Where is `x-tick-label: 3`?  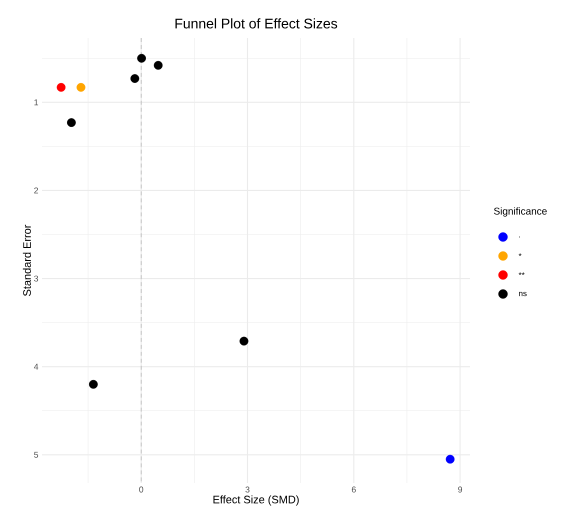
x-tick-label: 3 is located at coordinates (247, 489).